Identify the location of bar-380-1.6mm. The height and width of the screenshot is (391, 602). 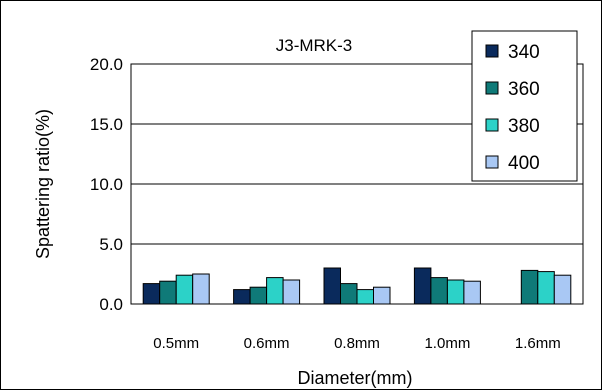
(546, 288).